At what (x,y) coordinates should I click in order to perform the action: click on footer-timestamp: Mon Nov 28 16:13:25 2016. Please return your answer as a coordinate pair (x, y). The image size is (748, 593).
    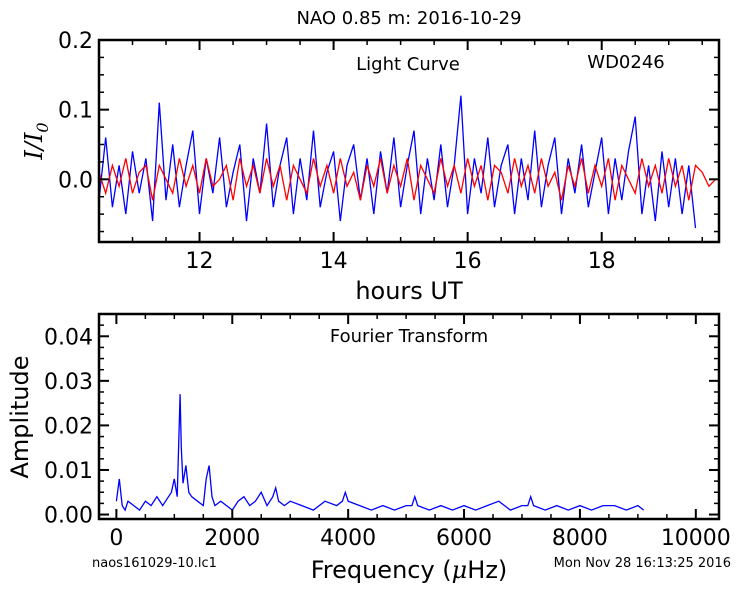
    Looking at the image, I should click on (642, 563).